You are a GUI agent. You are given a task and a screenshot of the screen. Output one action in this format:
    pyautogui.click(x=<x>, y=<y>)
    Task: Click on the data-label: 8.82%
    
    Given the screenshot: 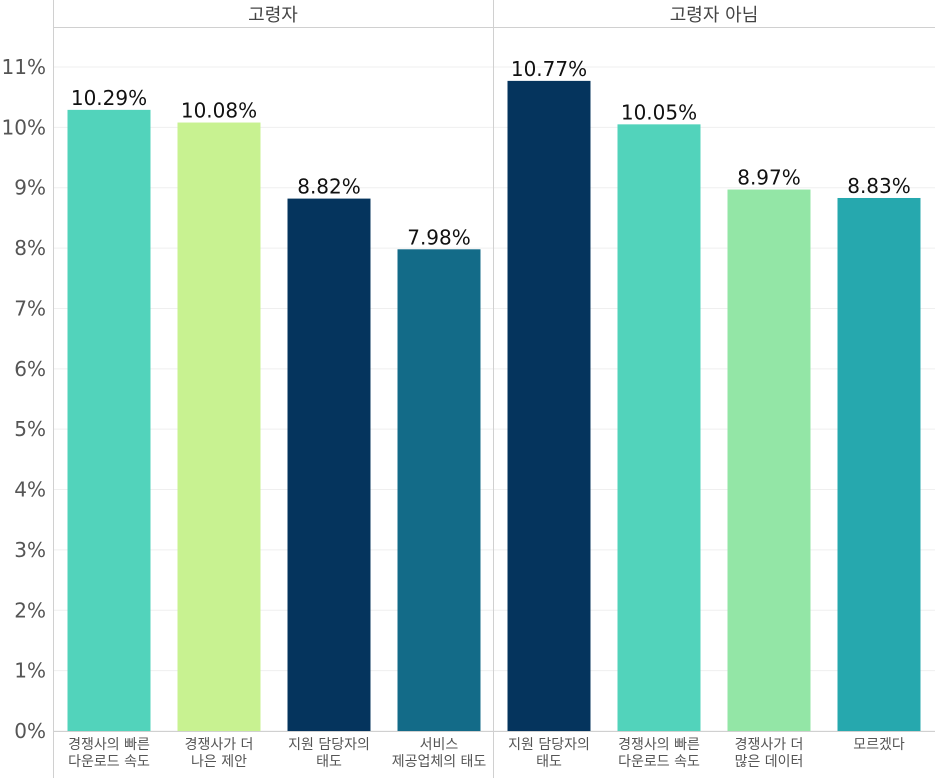 What is the action you would take?
    pyautogui.click(x=329, y=187)
    